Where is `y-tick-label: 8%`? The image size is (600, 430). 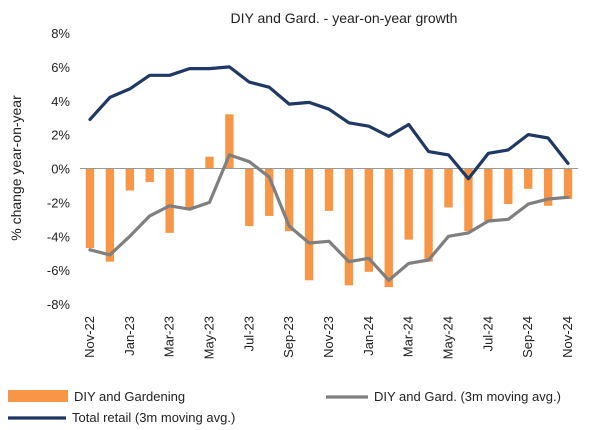
y-tick-label: 8% is located at coordinates (60, 33).